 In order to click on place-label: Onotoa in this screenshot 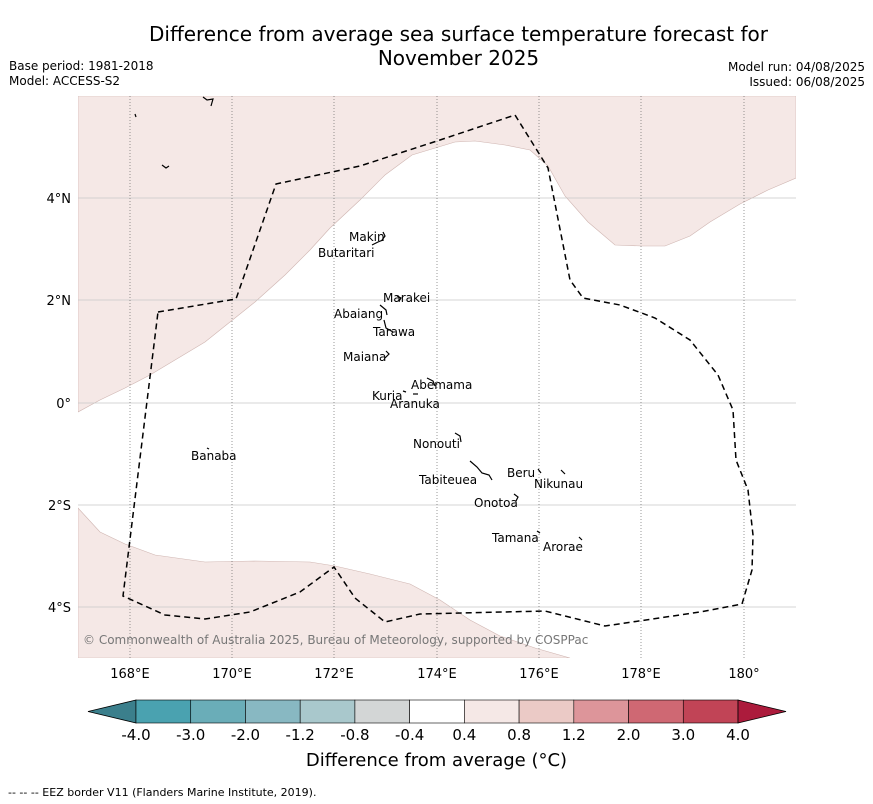, I will do `click(496, 503)`.